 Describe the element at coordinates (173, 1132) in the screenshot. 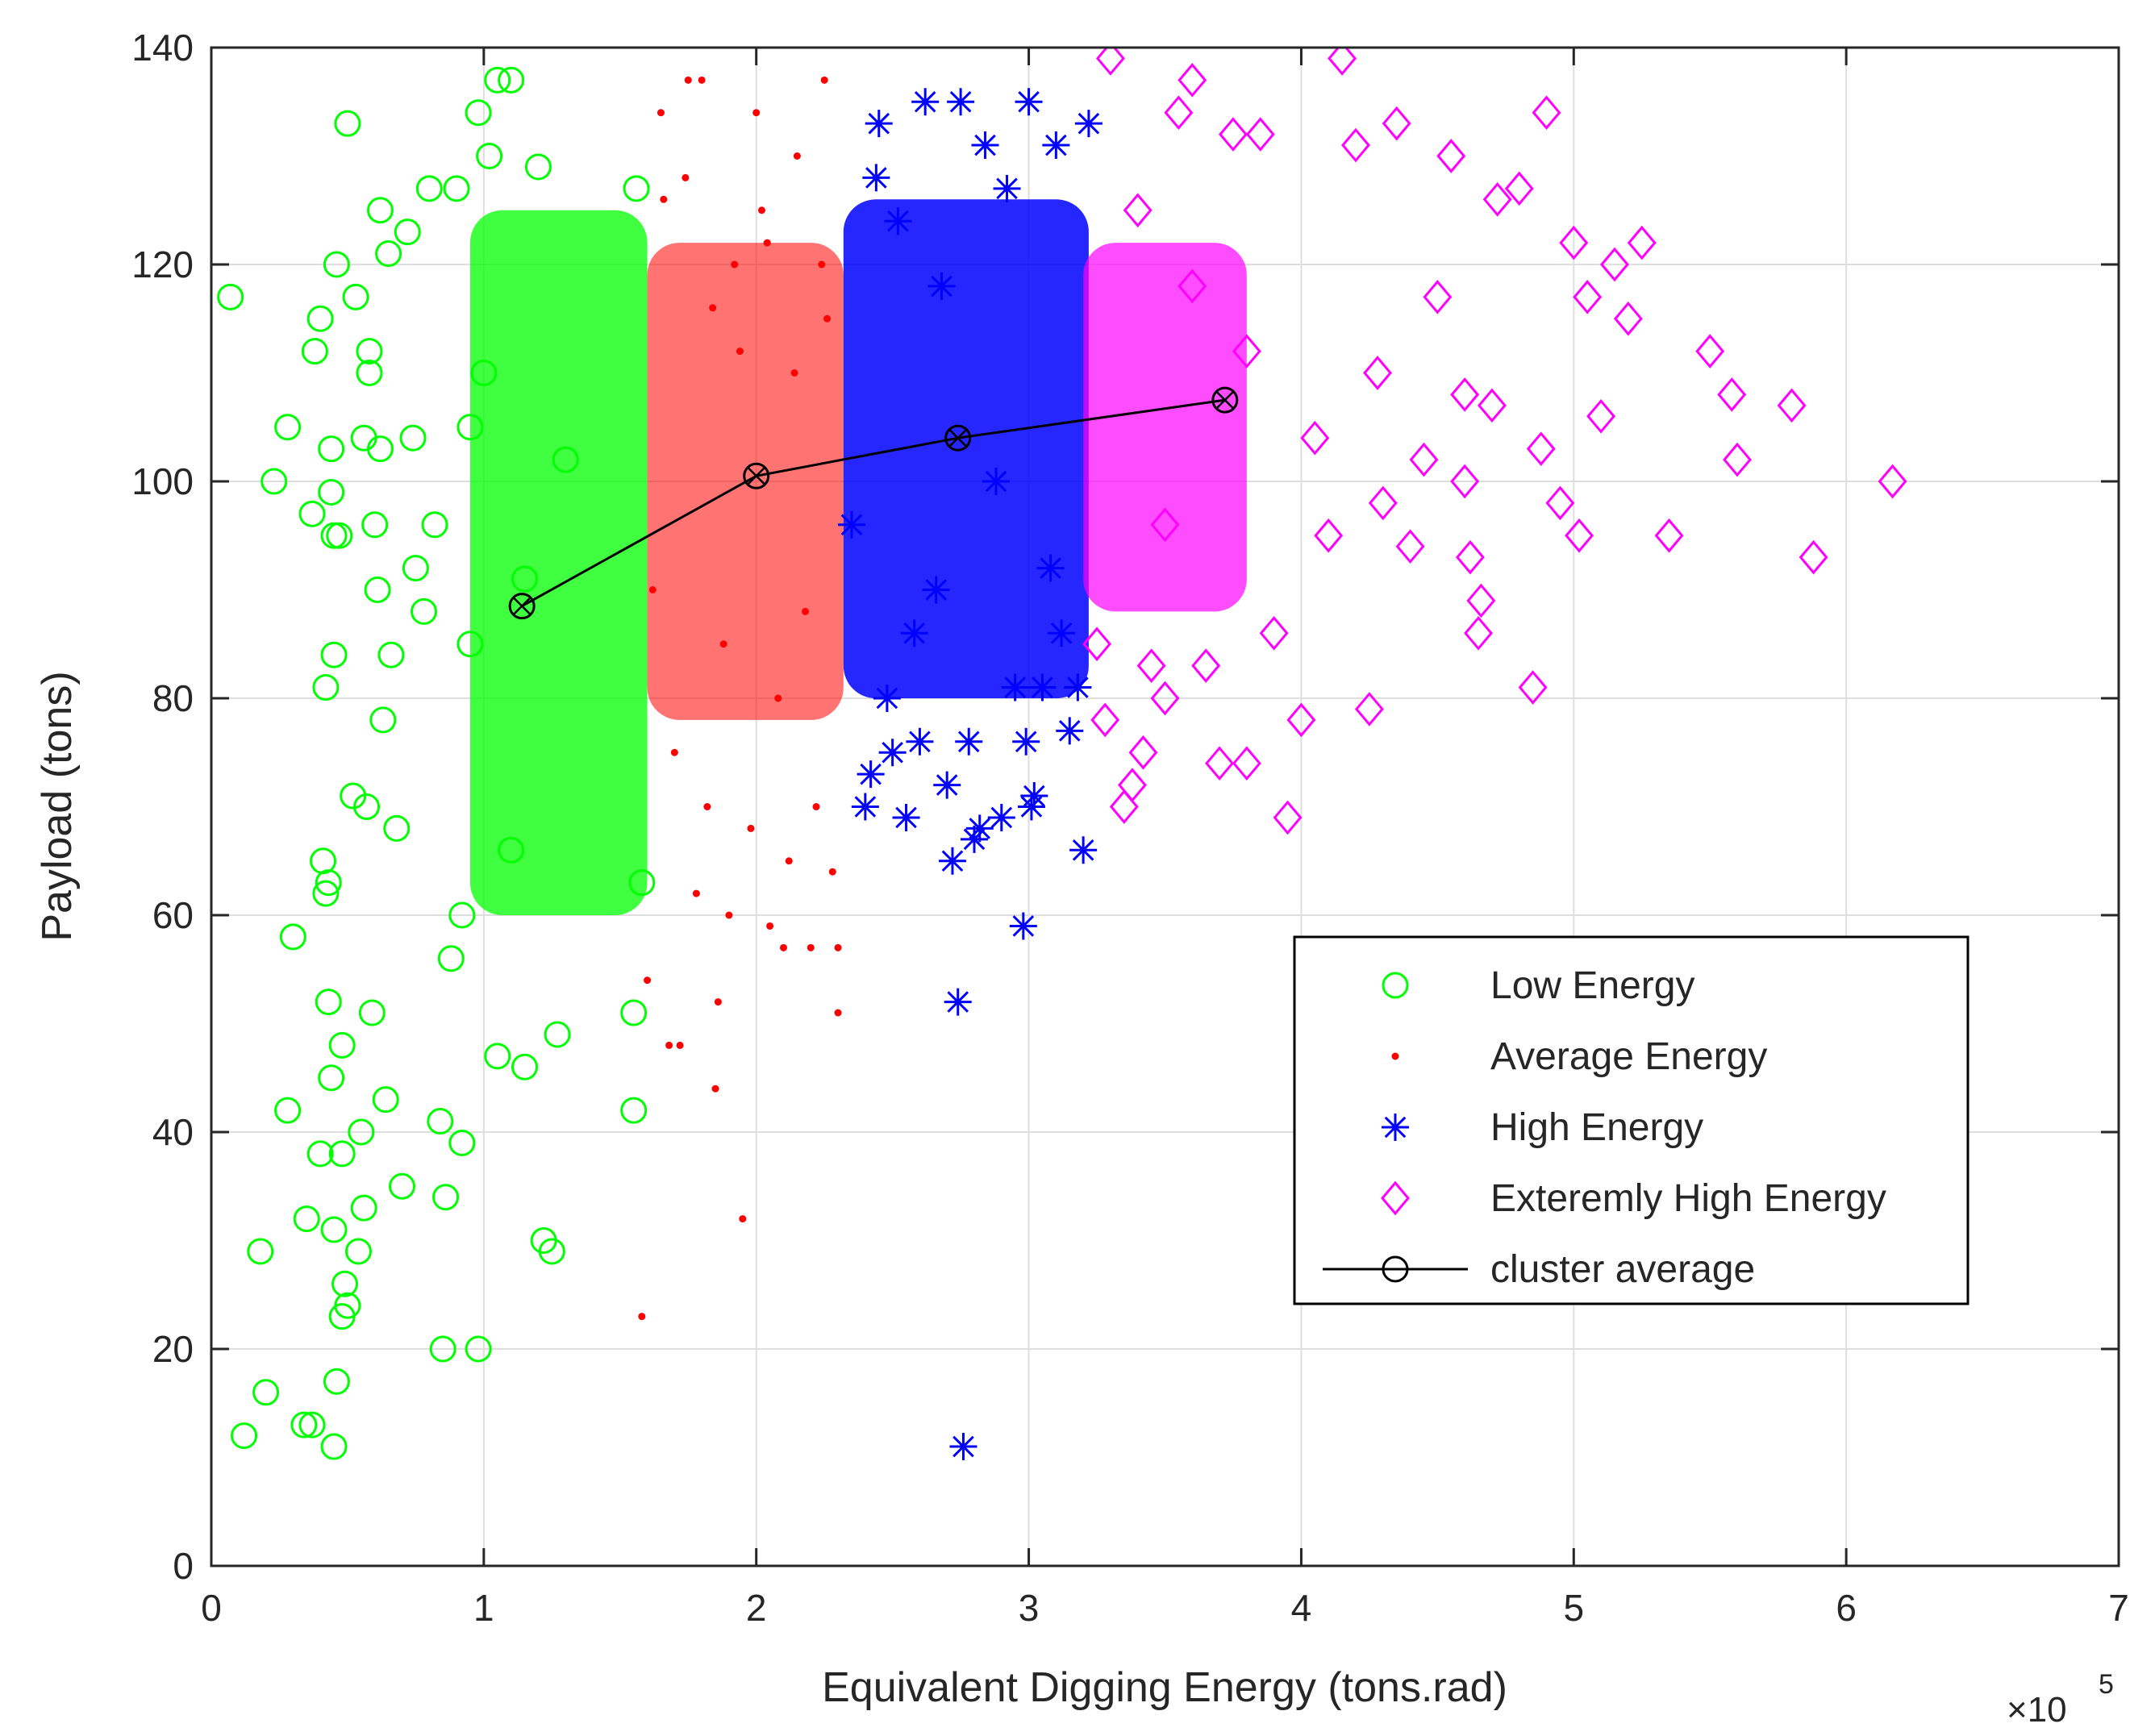

I see `y-tick-label: 40` at that location.